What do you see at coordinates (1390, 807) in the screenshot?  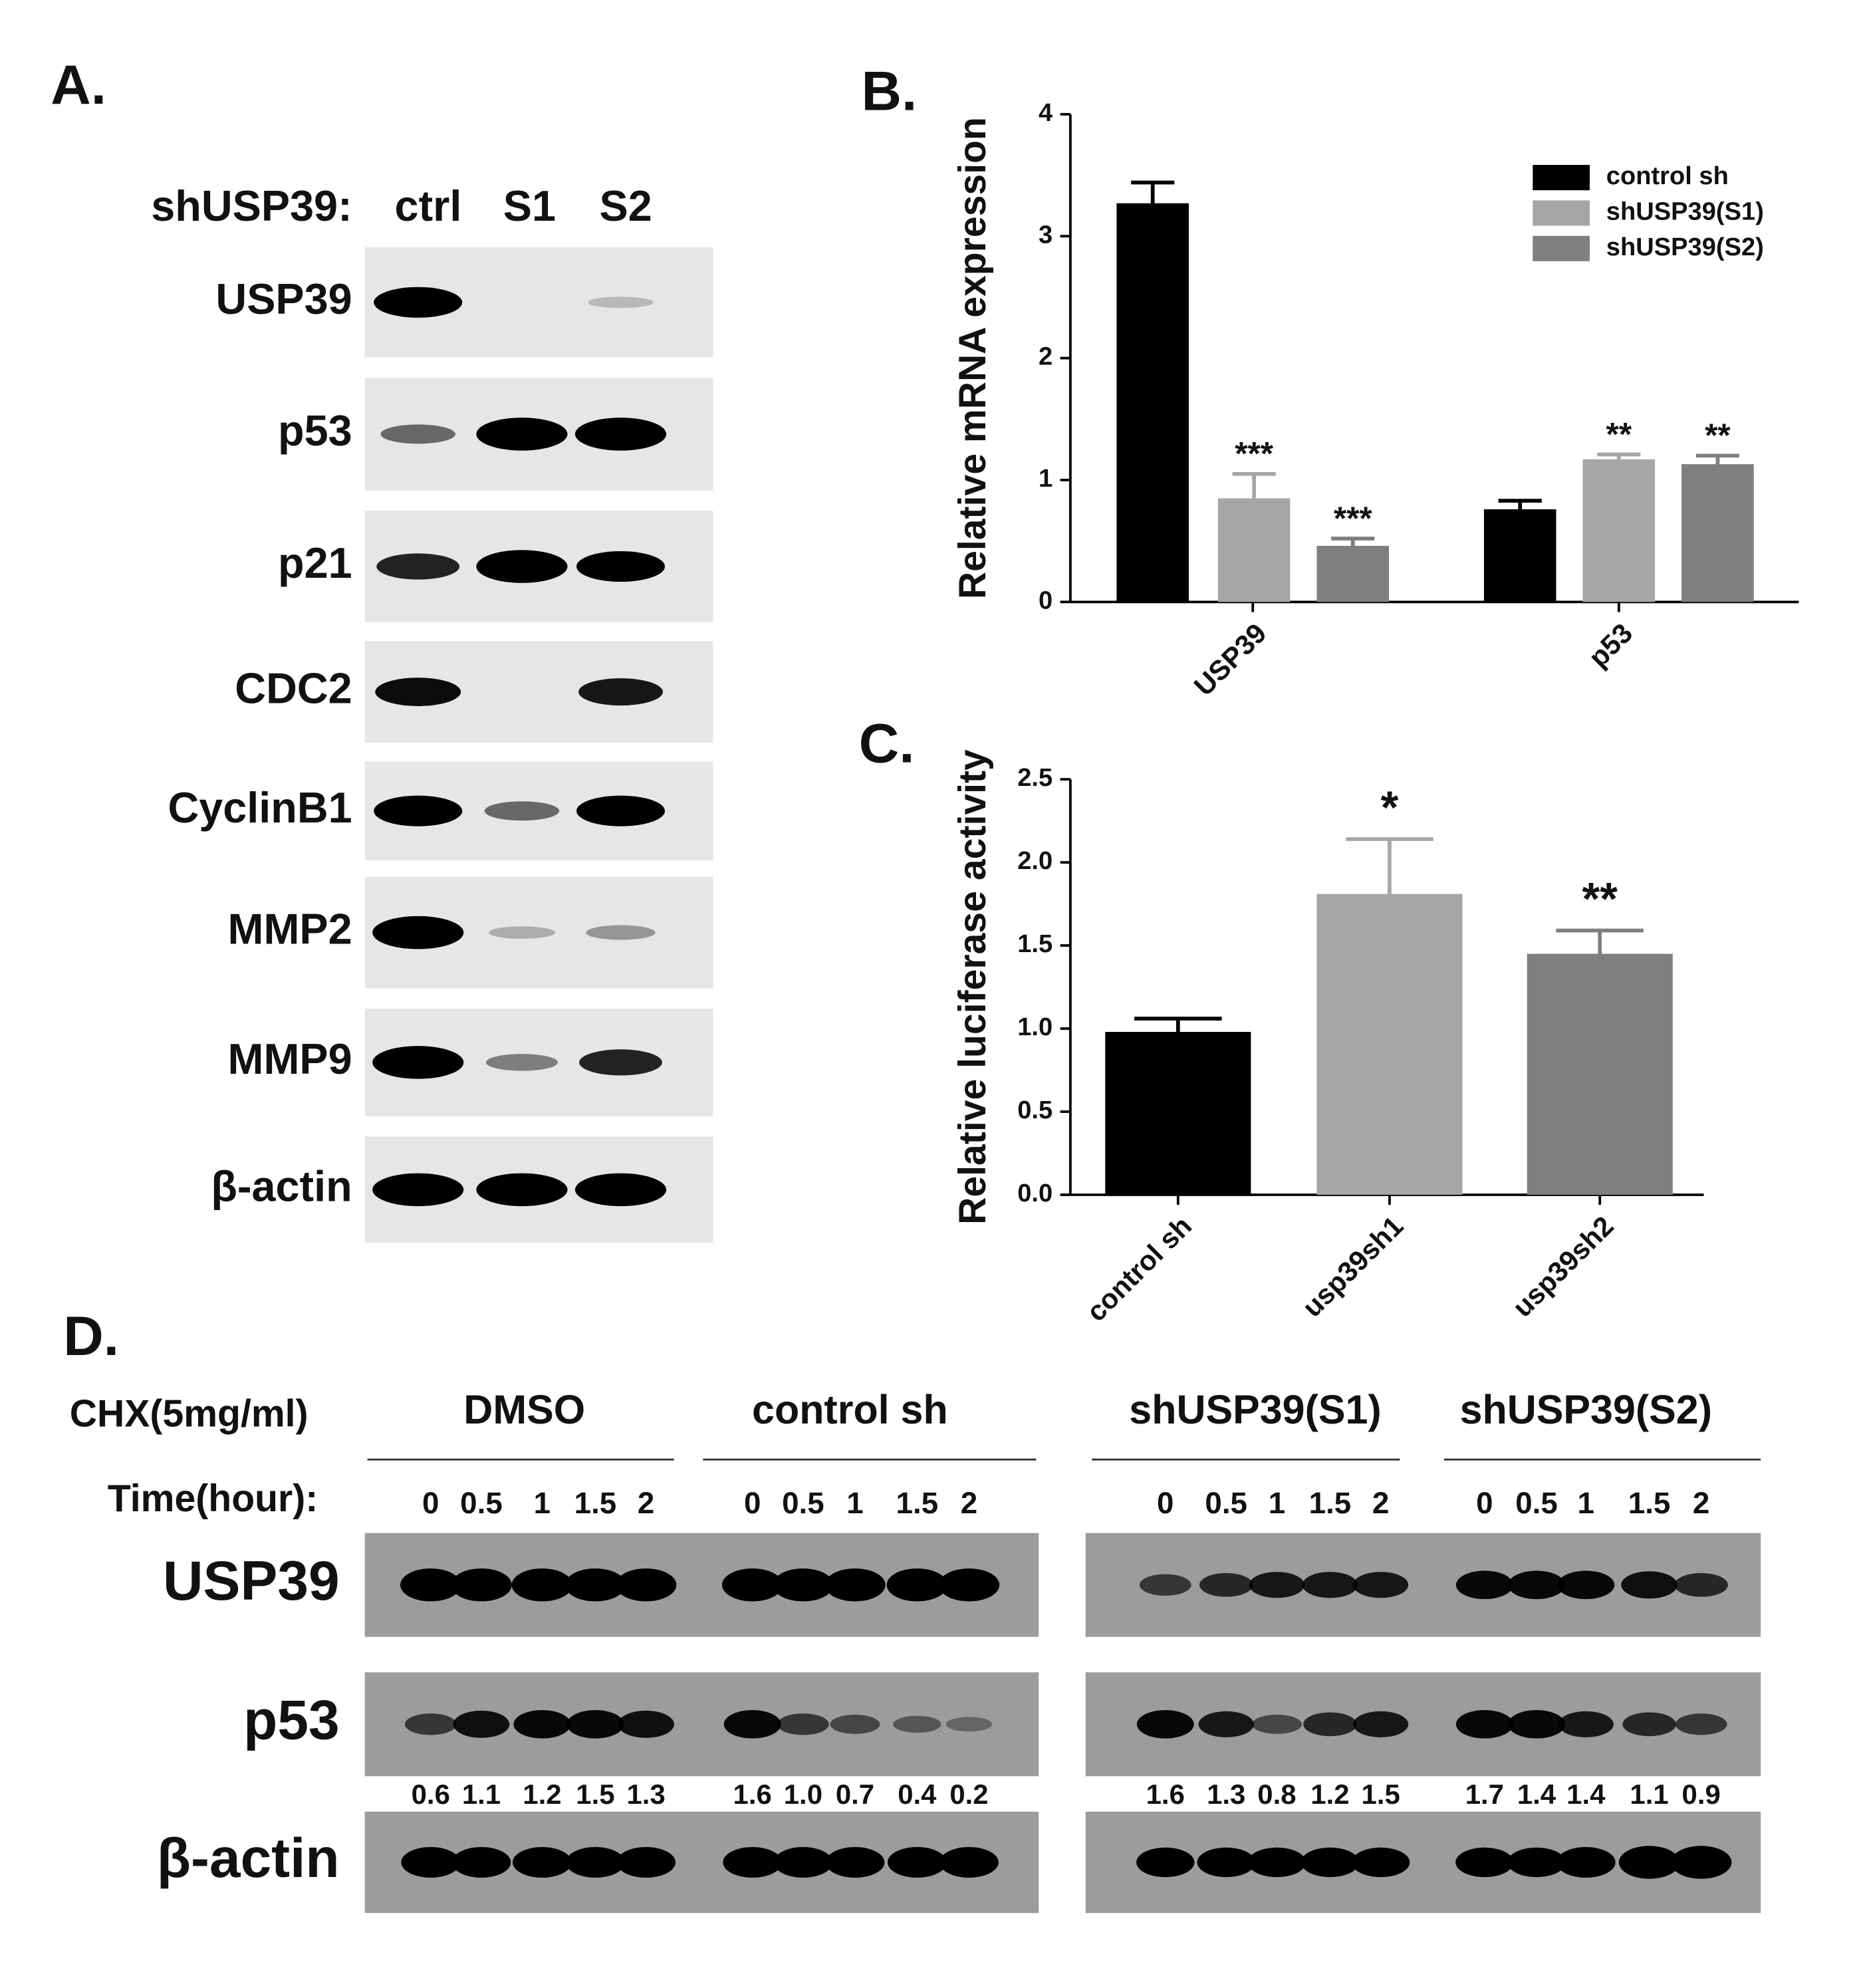 I see `significance: *` at bounding box center [1390, 807].